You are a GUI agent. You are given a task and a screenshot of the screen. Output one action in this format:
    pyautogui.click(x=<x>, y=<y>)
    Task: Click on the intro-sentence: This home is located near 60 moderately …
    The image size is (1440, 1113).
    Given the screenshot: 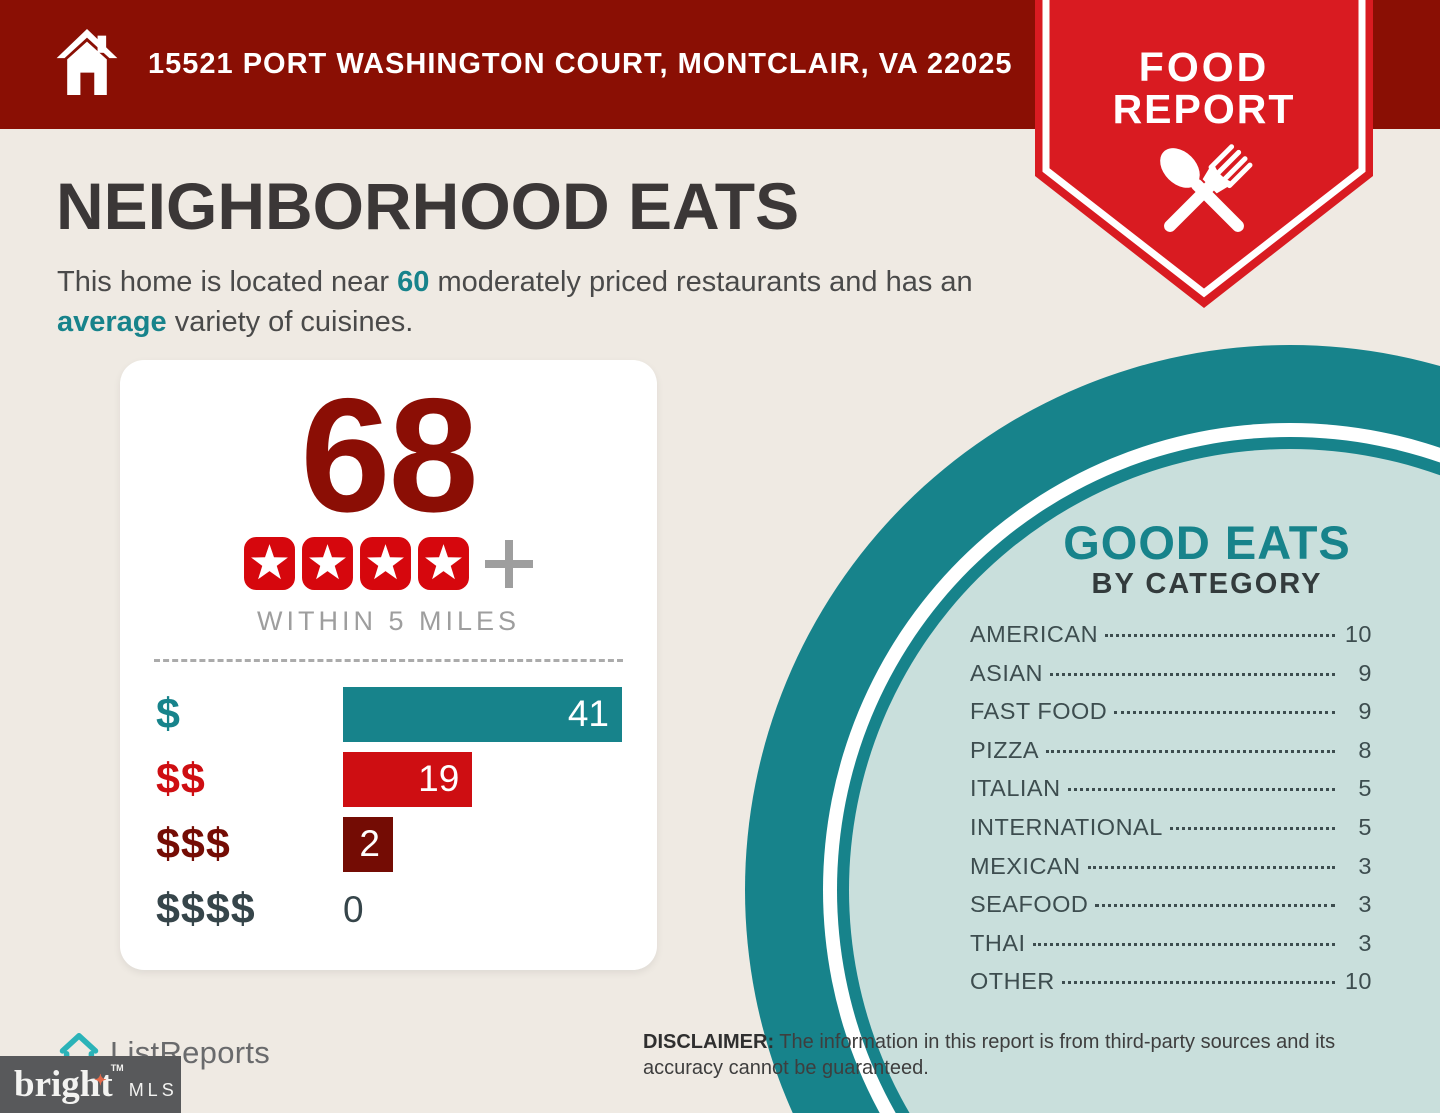 What is the action you would take?
    pyautogui.click(x=529, y=302)
    